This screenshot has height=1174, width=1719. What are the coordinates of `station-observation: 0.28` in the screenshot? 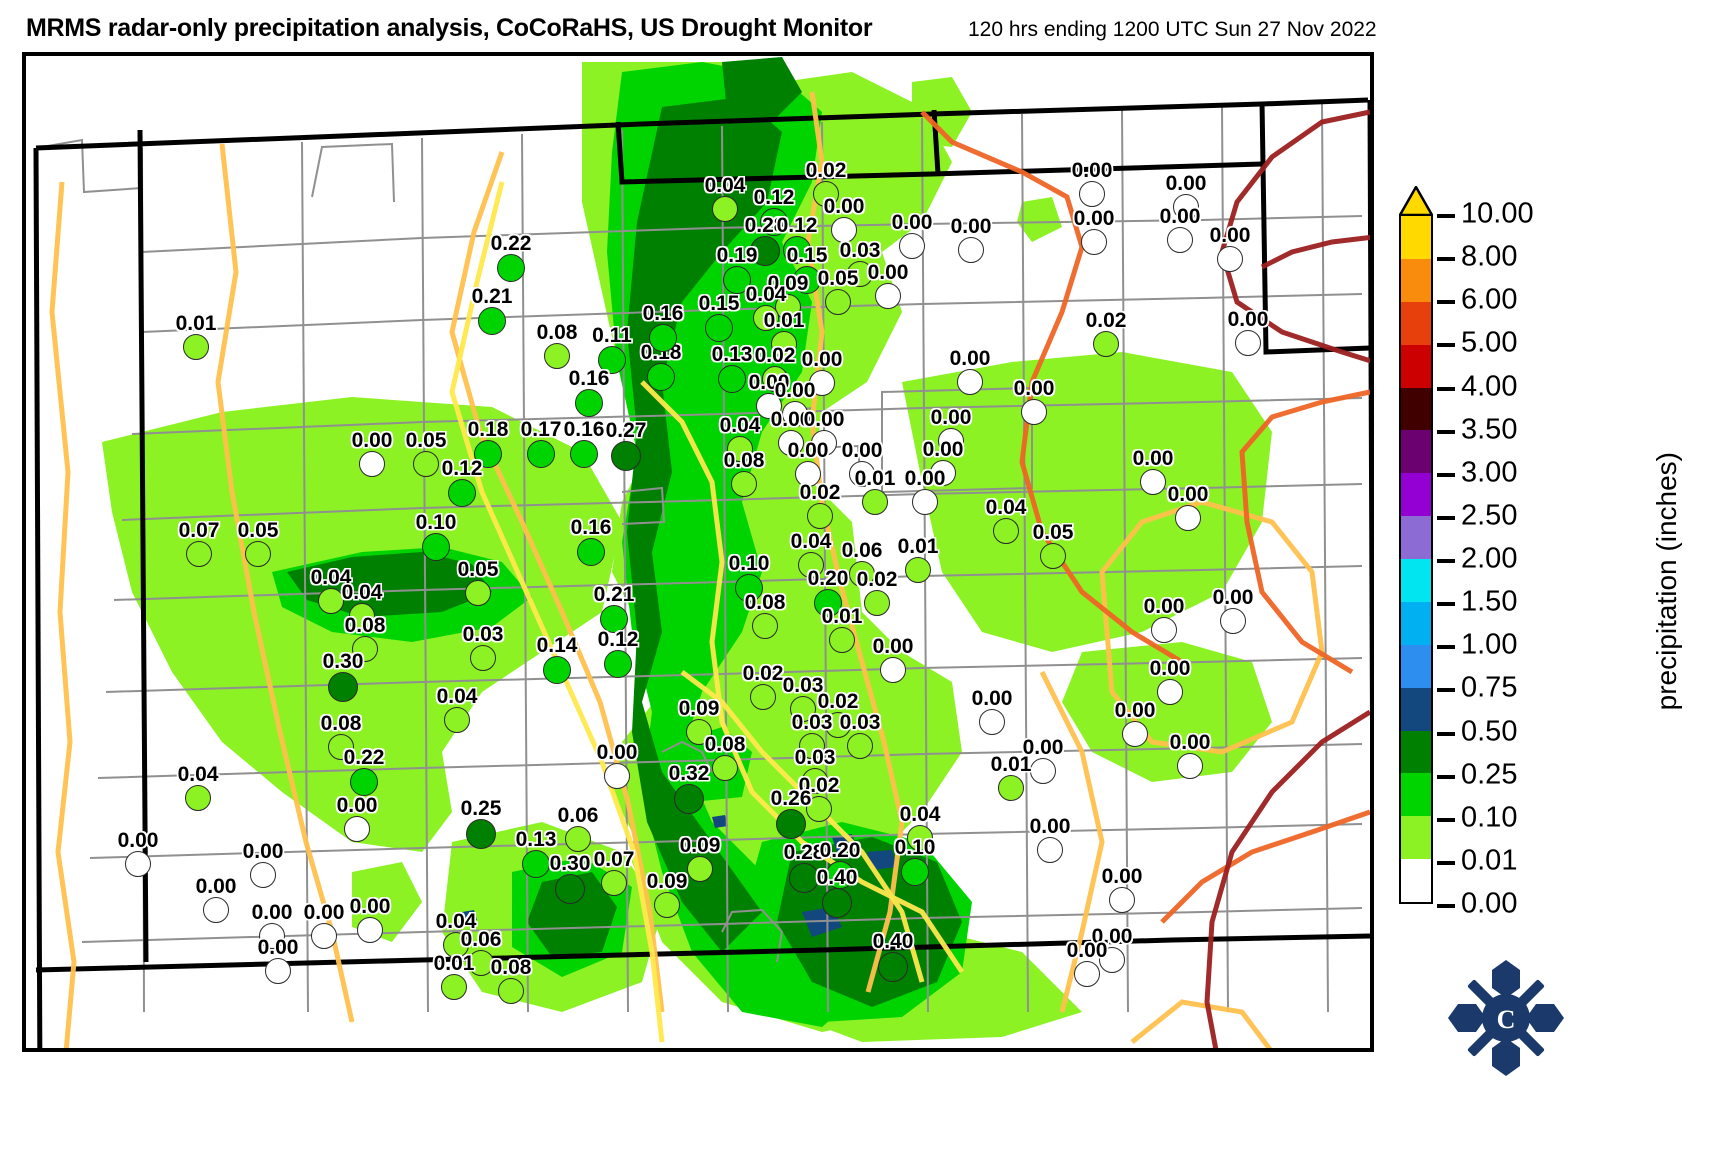 It's located at (804, 867).